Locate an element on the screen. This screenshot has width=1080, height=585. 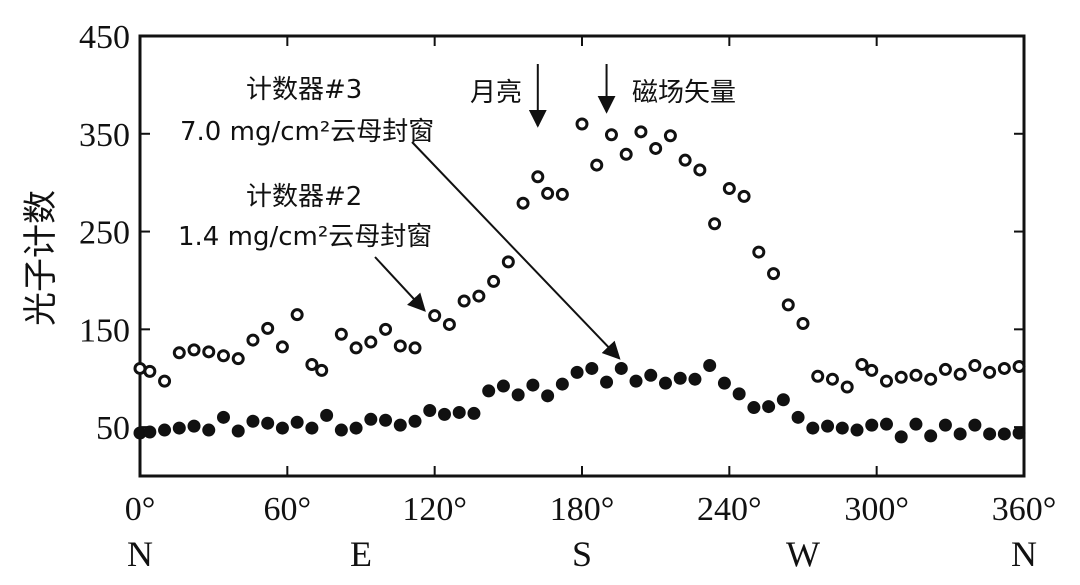
annotation-counter2: 计数器#2 1.4 mg/cm²云母封窗 is located at coordinates (305, 247).